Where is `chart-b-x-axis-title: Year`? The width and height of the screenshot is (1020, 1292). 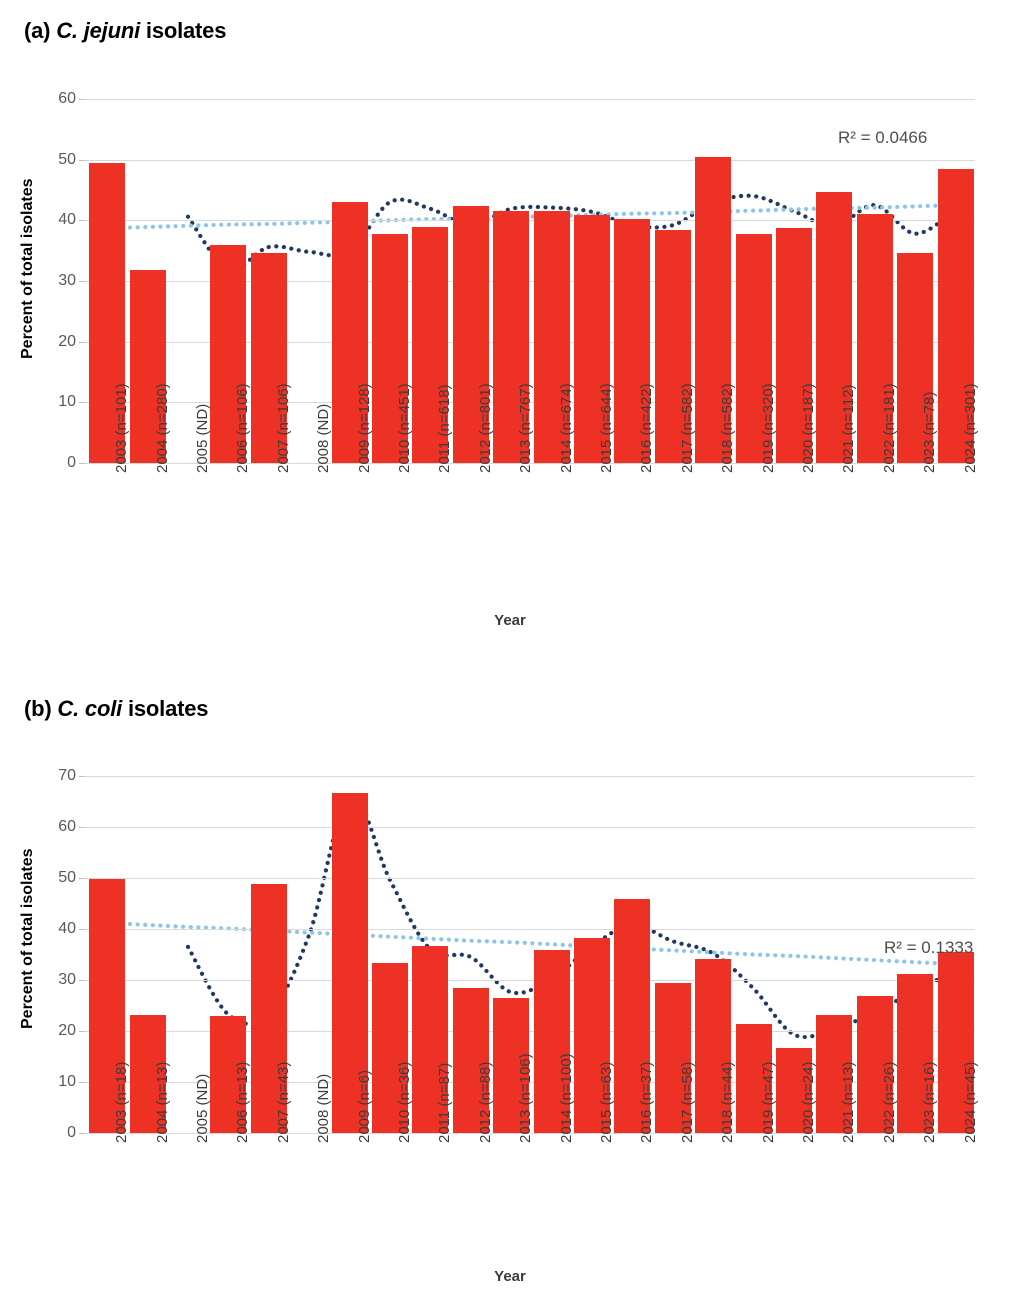
chart-b-x-axis-title: Year is located at coordinates (510, 1276).